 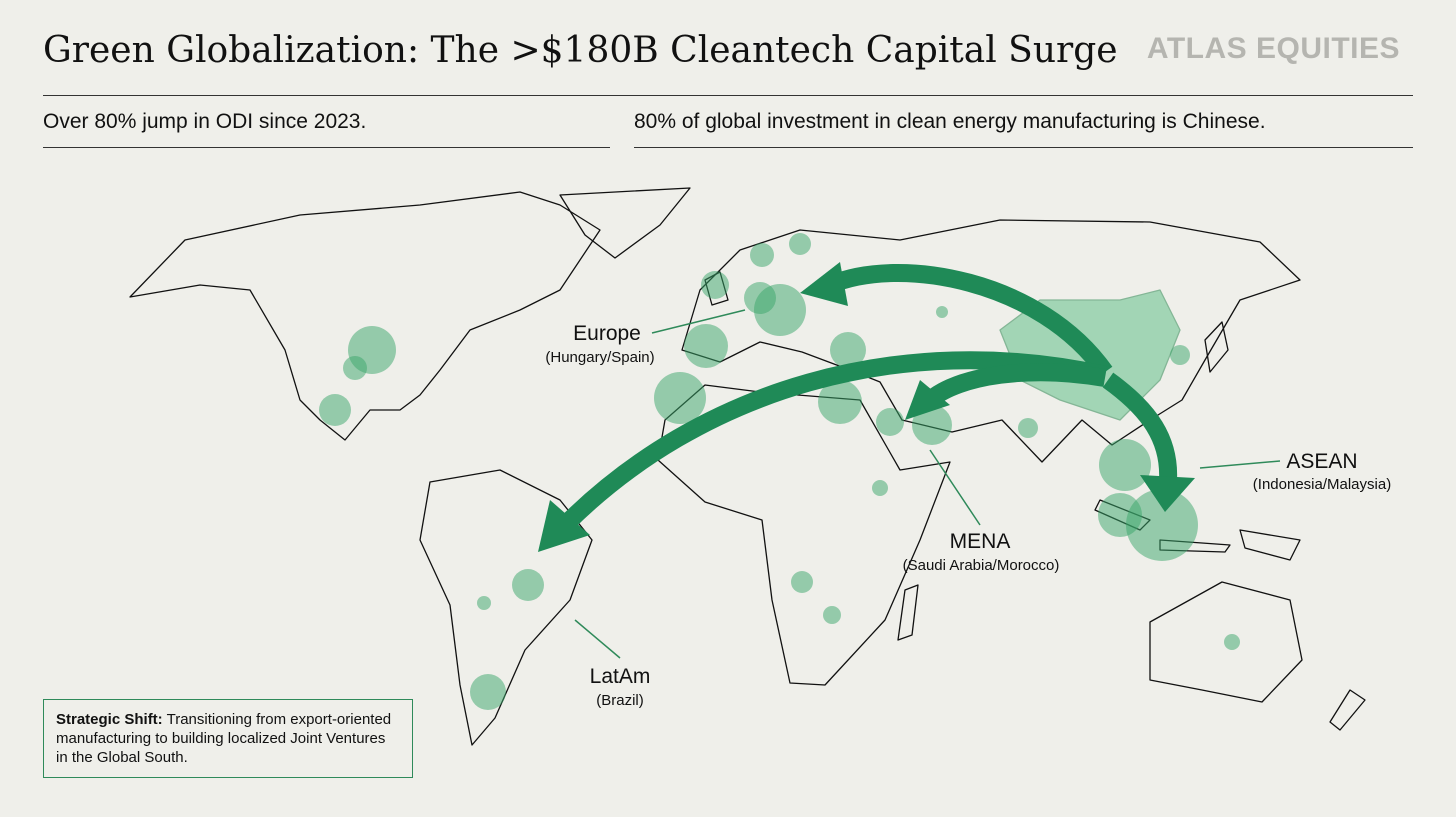 I want to click on region-detail: (Indonesia/Malaysia), so click(x=1322, y=484).